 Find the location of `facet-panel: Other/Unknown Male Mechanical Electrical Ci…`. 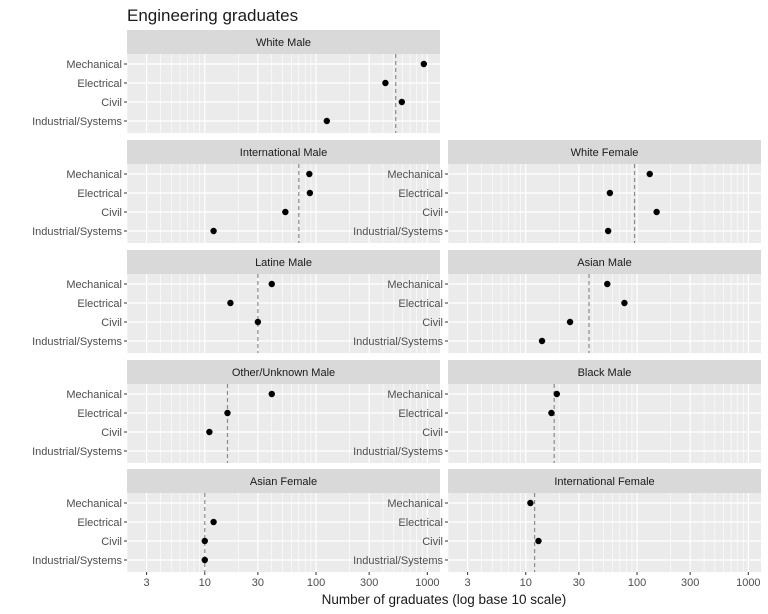

facet-panel: Other/Unknown Male Mechanical Electrical Ci… is located at coordinates (236, 411).